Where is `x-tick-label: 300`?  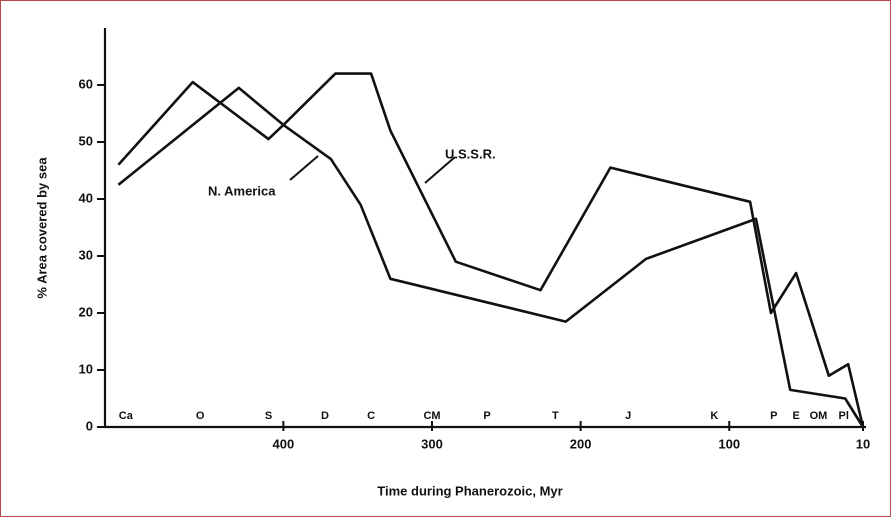
x-tick-label: 300 is located at coordinates (432, 443).